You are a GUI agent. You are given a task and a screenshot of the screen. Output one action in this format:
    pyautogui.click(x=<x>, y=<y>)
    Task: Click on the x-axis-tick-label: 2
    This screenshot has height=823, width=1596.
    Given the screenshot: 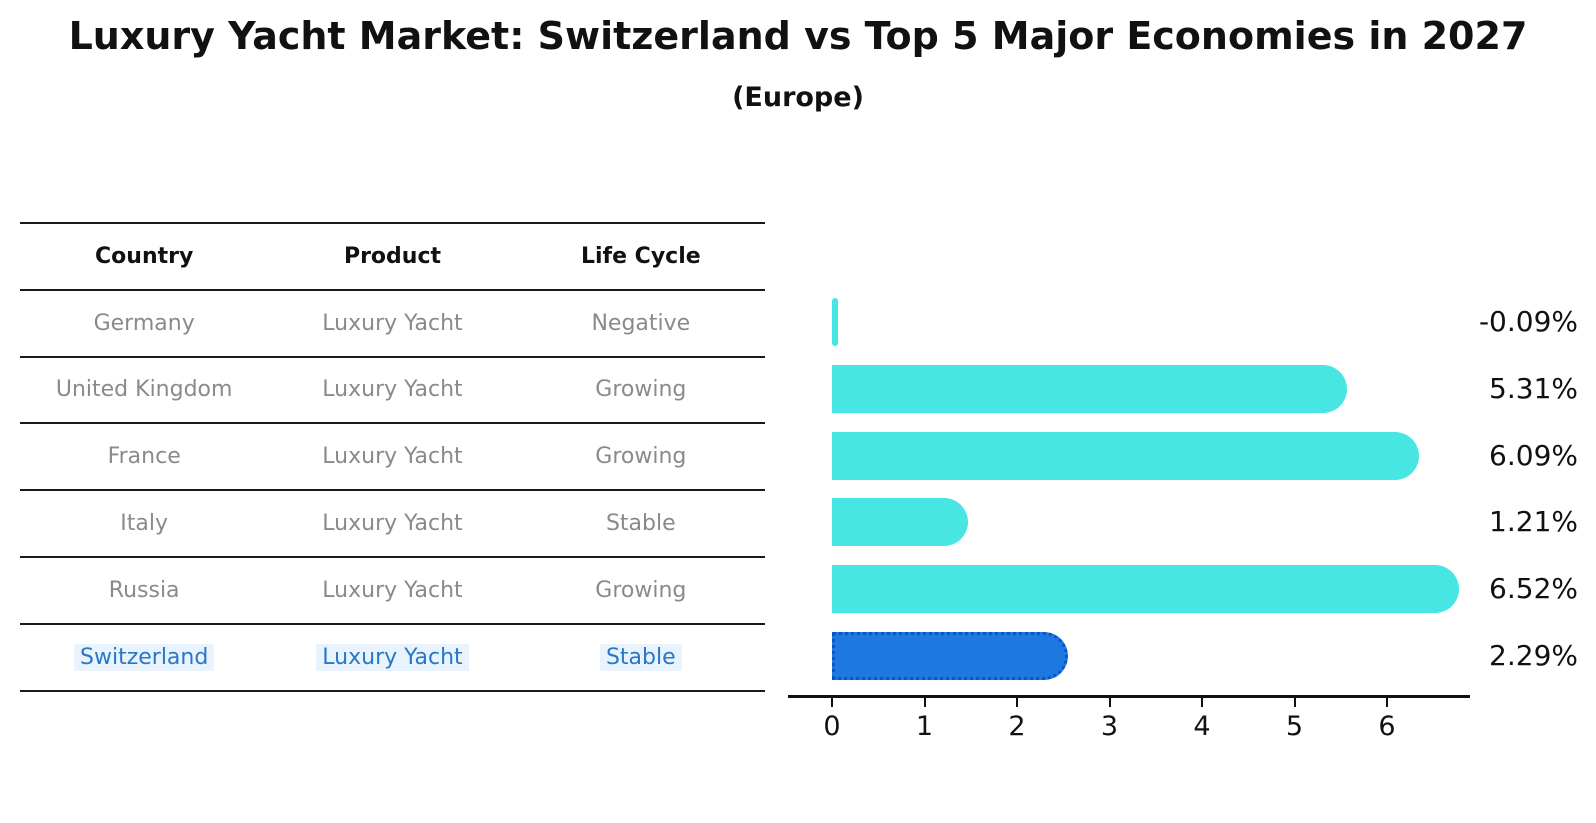 What is the action you would take?
    pyautogui.click(x=1017, y=726)
    